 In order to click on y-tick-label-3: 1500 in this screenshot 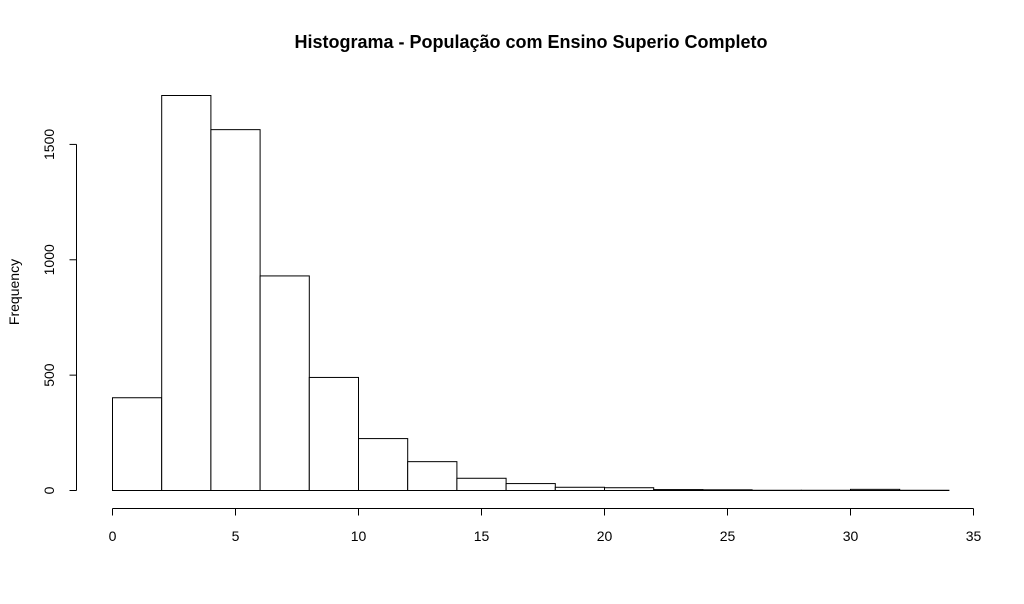, I will do `click(49, 144)`.